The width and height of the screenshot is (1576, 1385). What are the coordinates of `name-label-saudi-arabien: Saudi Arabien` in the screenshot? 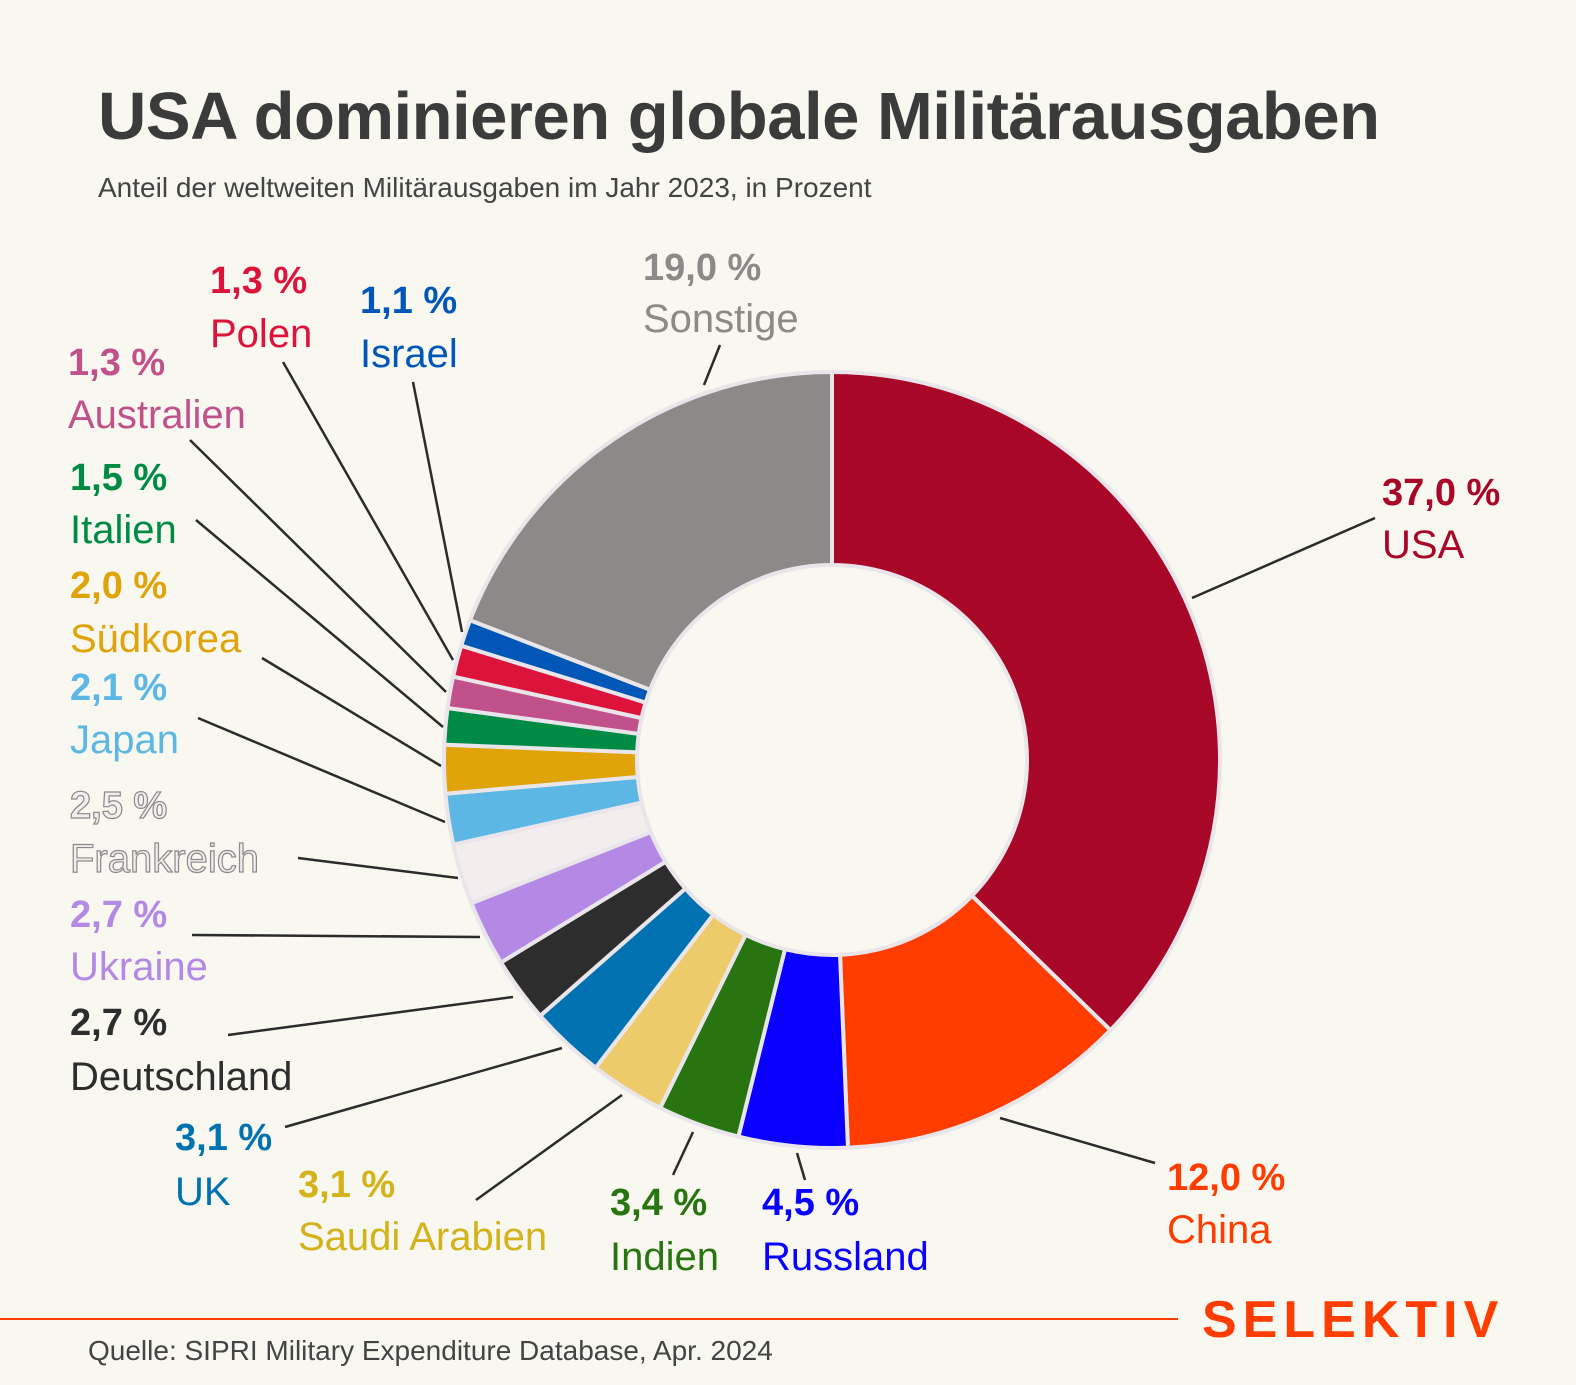 It's located at (422, 1237).